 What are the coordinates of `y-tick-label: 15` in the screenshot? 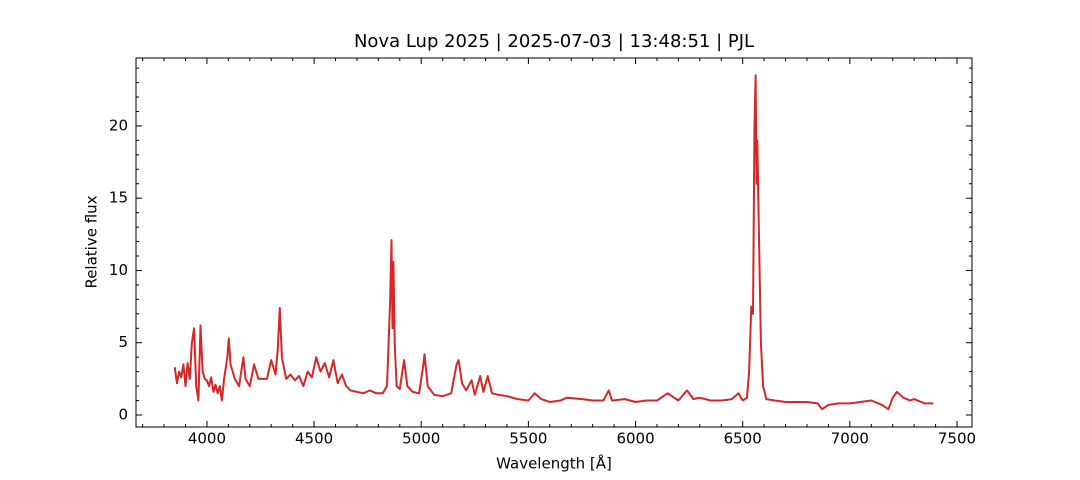 It's located at (118, 198).